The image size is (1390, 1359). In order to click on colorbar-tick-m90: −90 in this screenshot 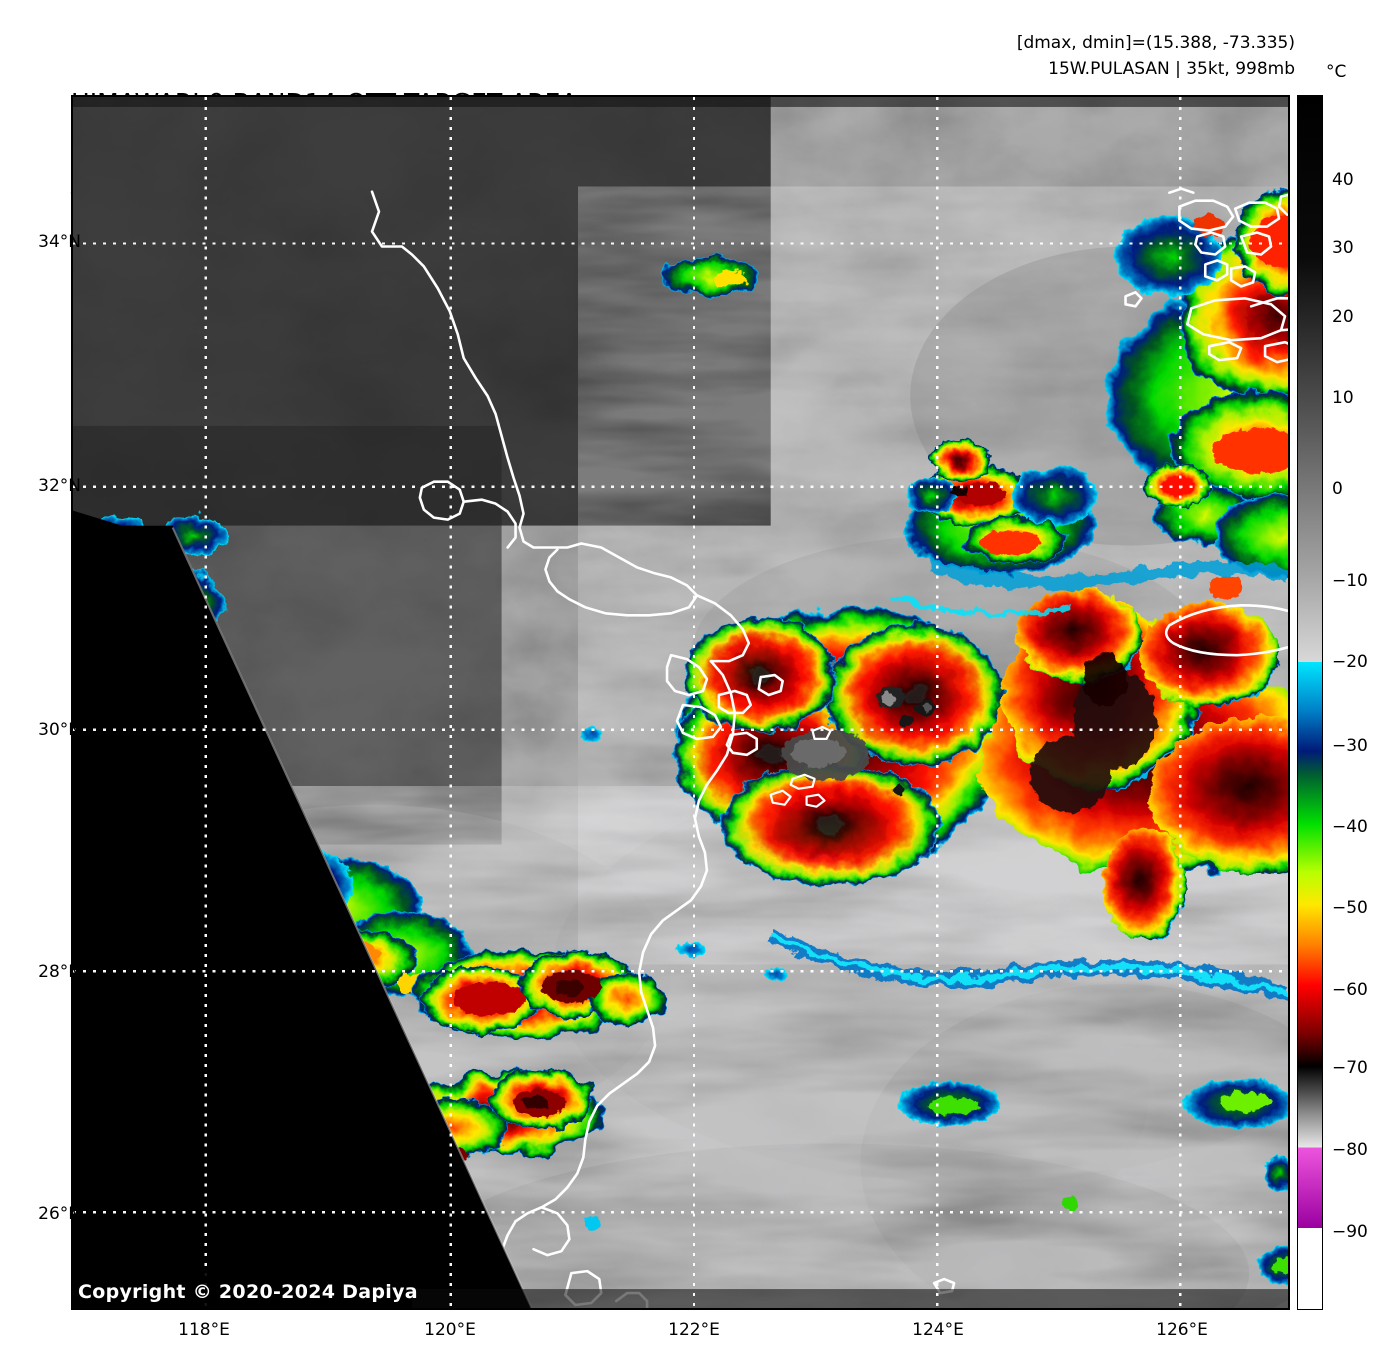, I will do `click(1350, 1232)`.